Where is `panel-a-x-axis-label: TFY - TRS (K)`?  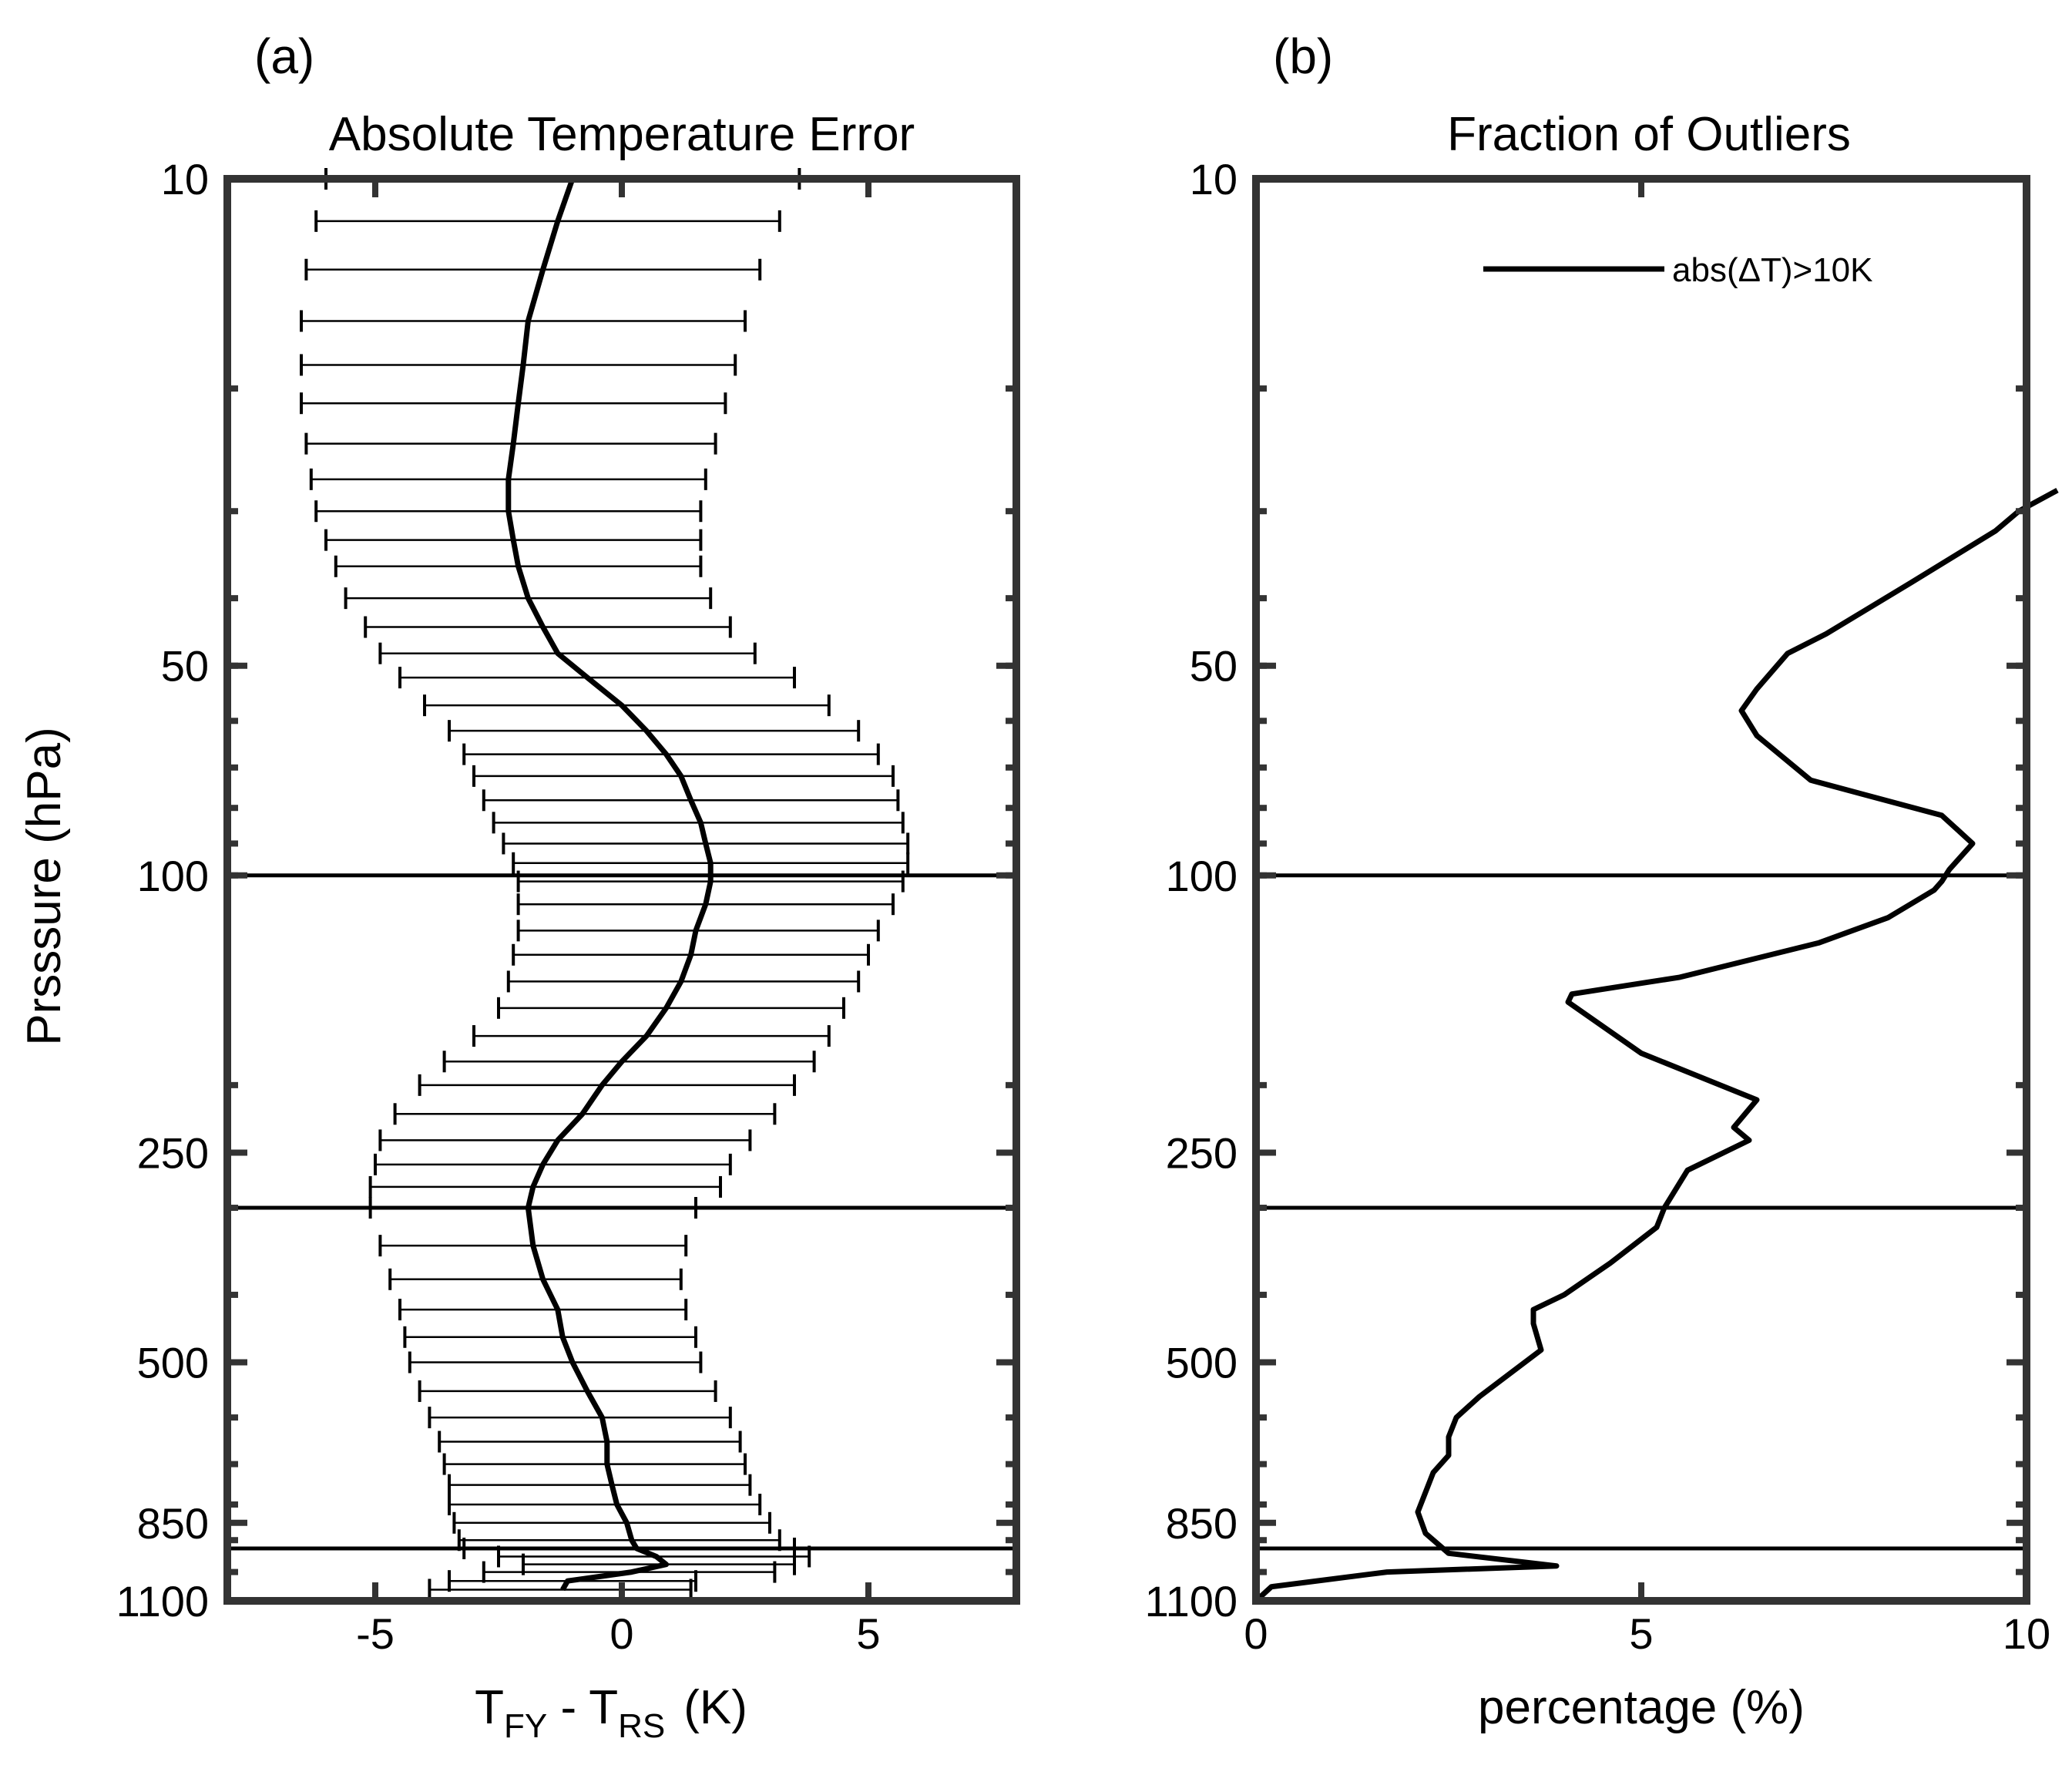
panel-a-x-axis-label: TFY - TRS (K) is located at coordinates (611, 1713).